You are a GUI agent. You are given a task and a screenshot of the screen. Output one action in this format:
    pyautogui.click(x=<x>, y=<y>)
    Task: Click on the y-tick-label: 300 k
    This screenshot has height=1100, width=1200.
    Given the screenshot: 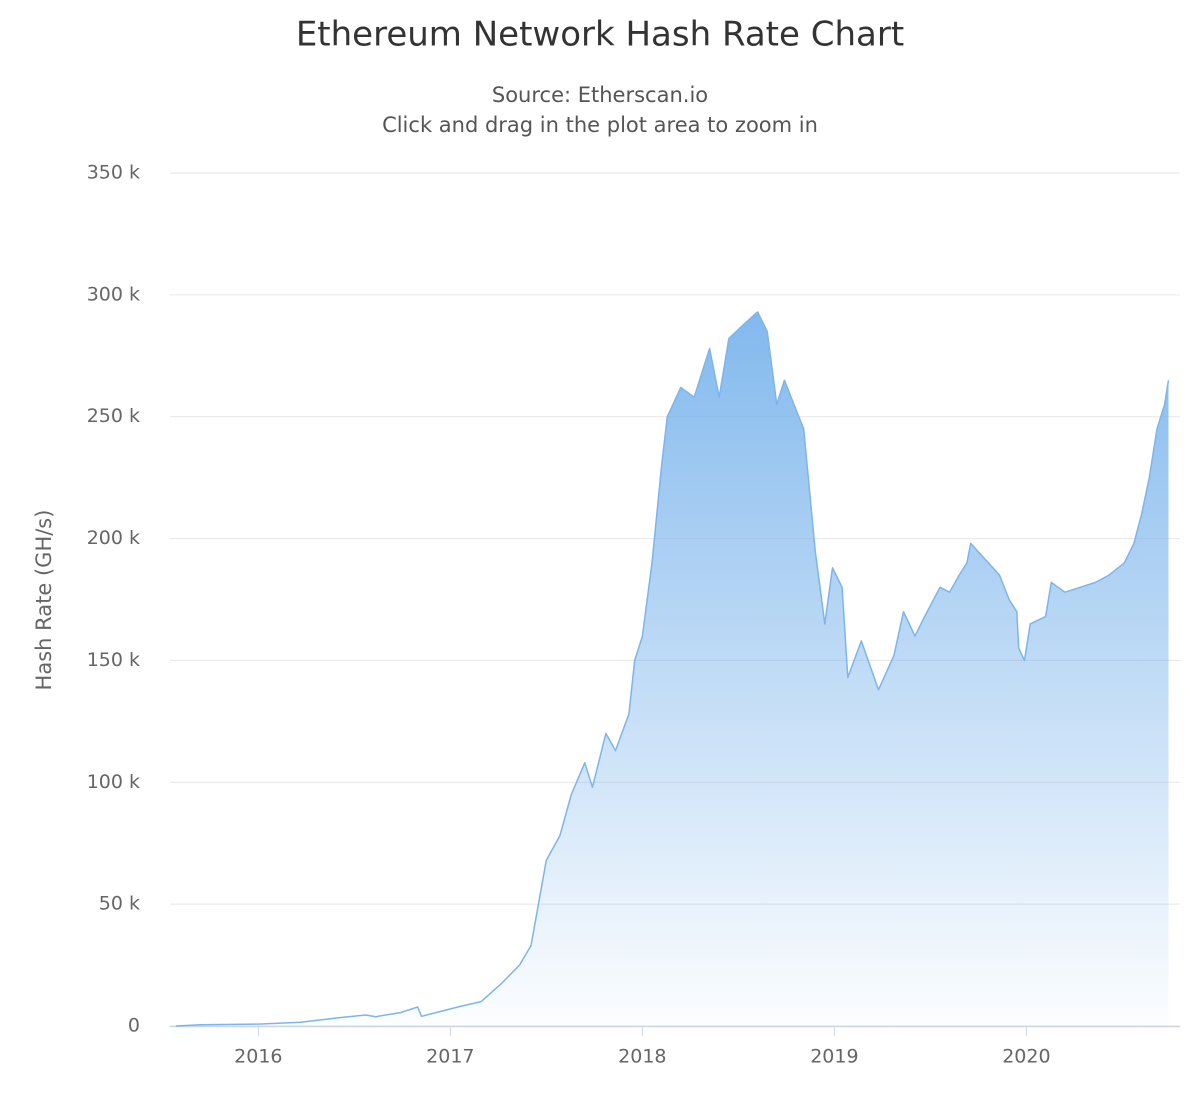 What is the action you would take?
    pyautogui.click(x=113, y=294)
    